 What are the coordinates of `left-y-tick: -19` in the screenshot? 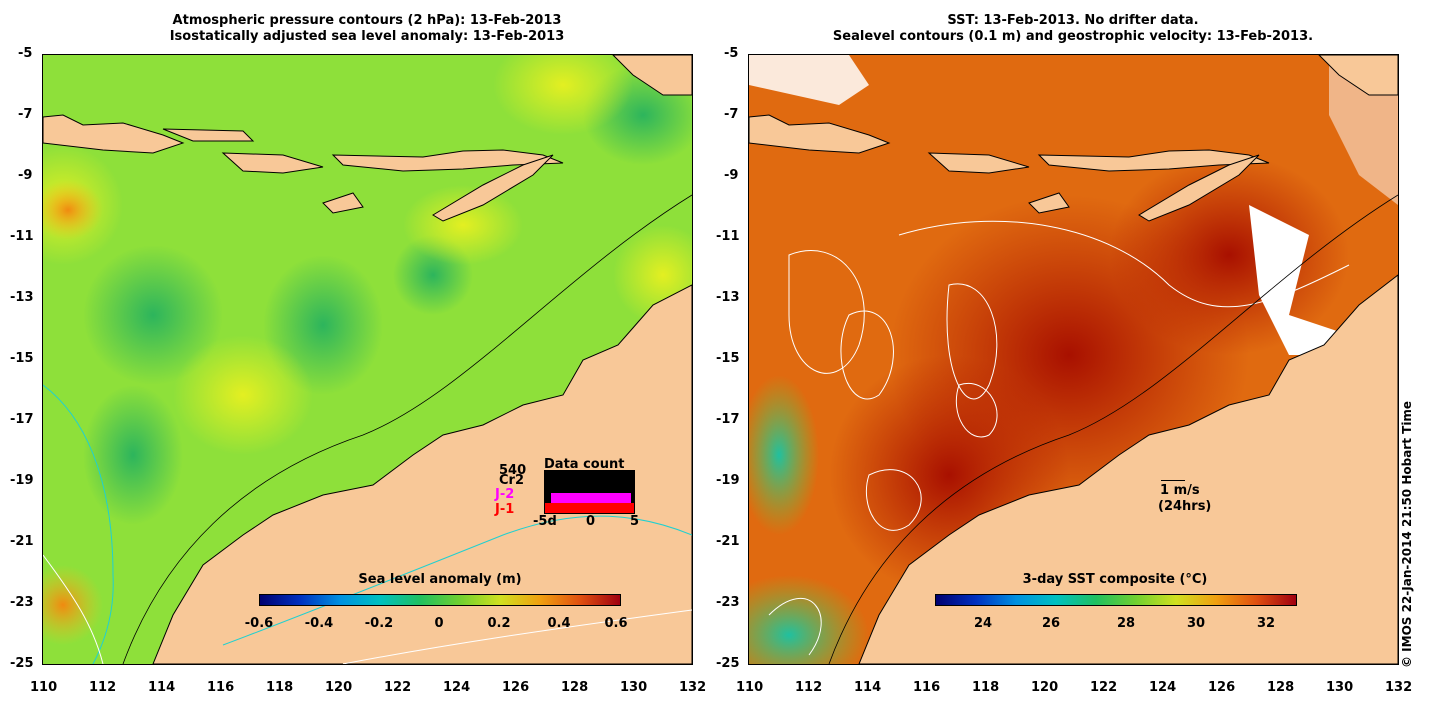 It's located at (22, 480).